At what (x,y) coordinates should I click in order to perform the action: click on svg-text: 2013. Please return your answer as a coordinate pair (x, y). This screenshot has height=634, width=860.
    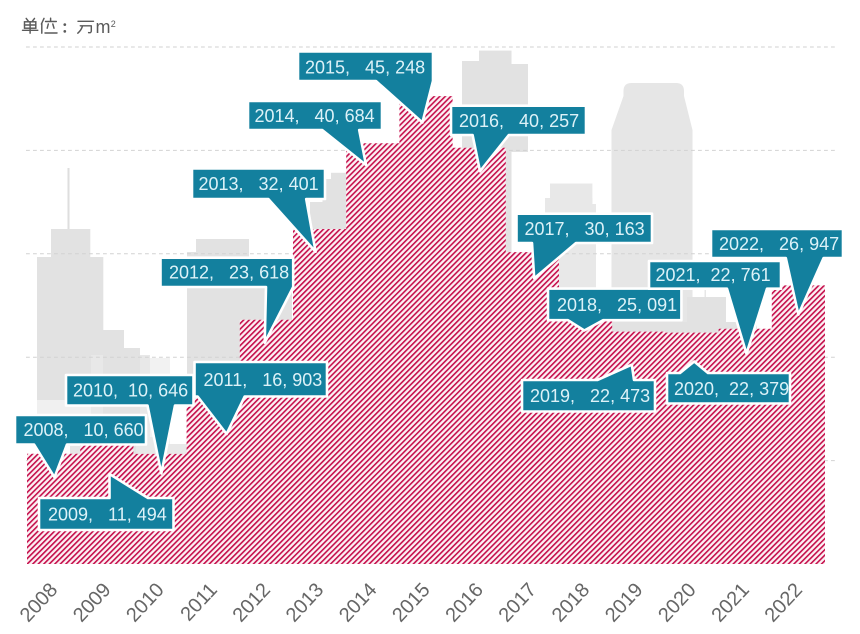
    Looking at the image, I should click on (305, 603).